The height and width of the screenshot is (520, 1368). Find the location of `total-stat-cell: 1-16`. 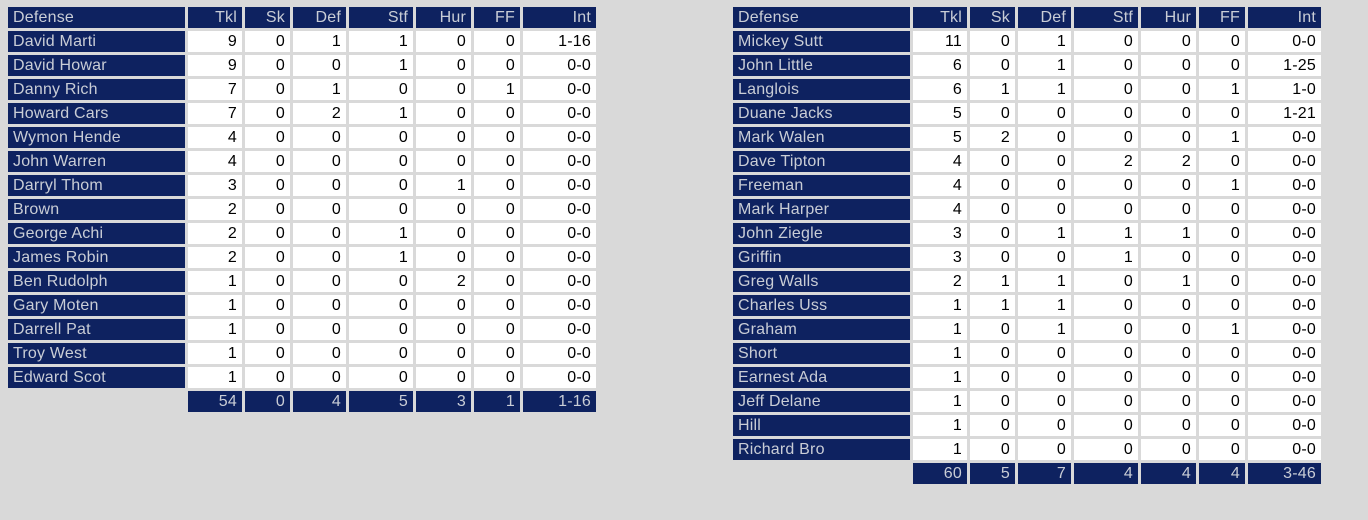

total-stat-cell: 1-16 is located at coordinates (559, 401).